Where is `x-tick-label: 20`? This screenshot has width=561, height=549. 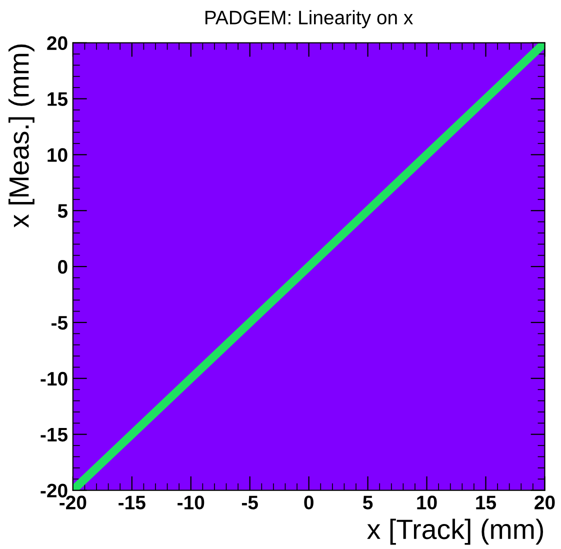
x-tick-label: 20 is located at coordinates (544, 503).